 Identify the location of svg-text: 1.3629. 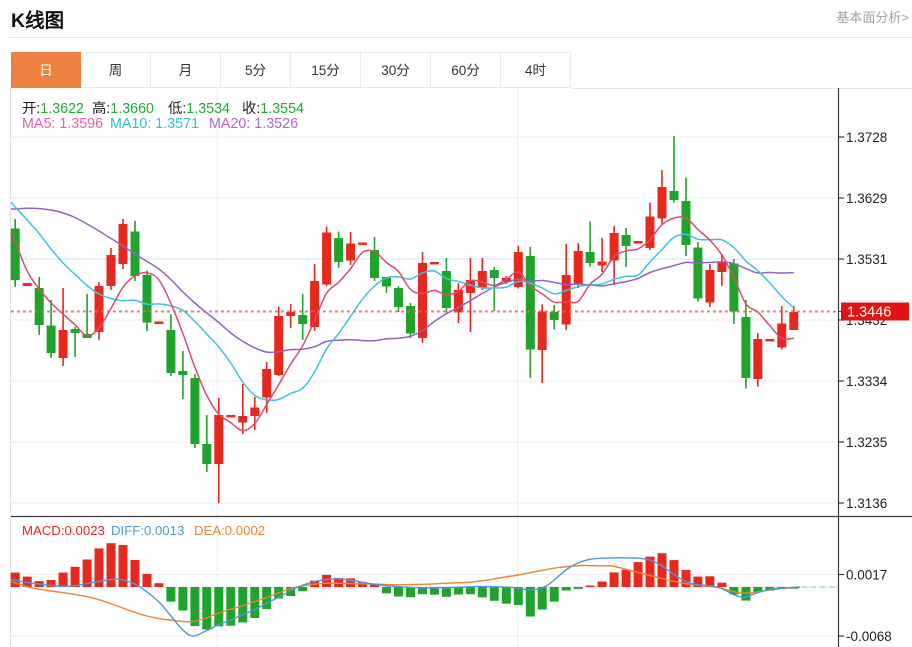
(866, 198).